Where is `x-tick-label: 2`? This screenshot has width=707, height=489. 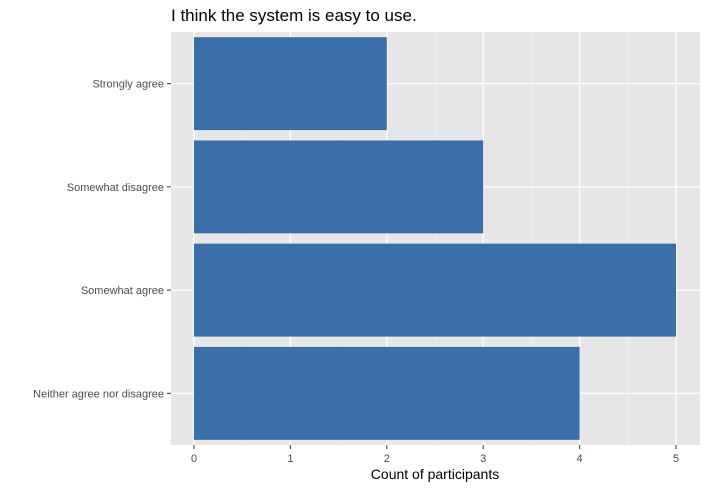
x-tick-label: 2 is located at coordinates (387, 459).